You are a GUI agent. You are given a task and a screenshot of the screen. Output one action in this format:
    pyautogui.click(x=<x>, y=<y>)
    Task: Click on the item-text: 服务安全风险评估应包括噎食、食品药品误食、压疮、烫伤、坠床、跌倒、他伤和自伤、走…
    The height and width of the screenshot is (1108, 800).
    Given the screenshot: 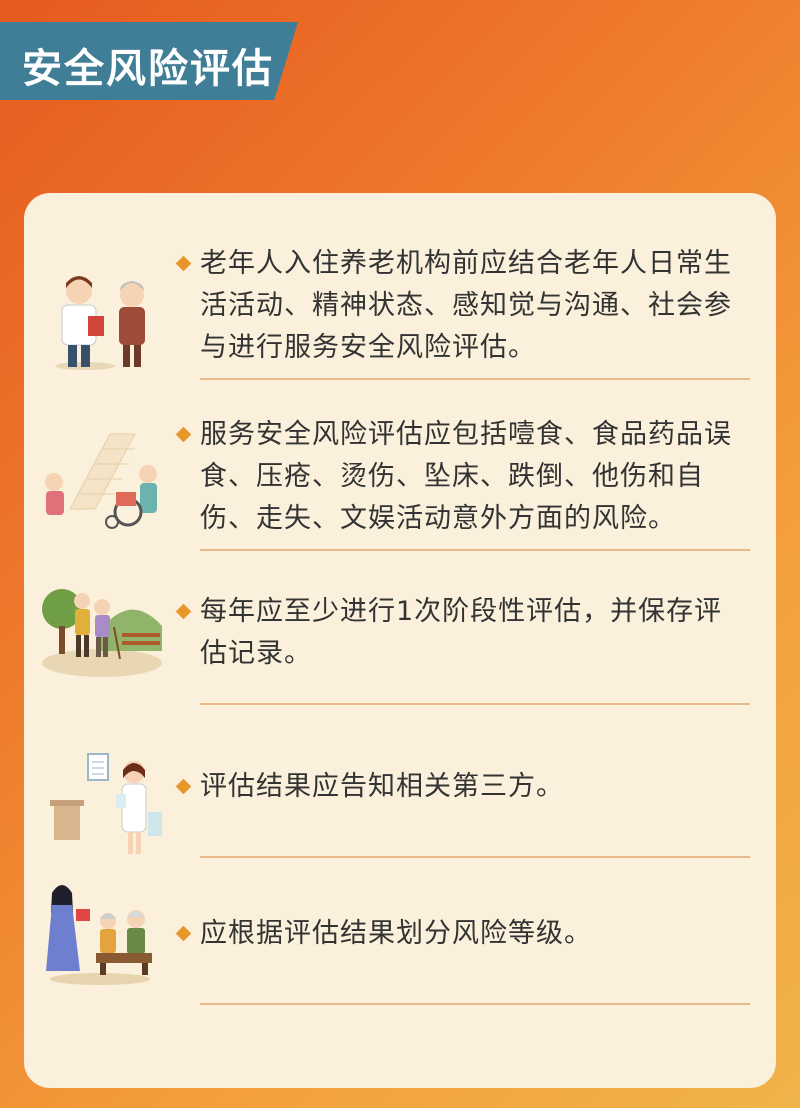 What is the action you would take?
    pyautogui.click(x=466, y=476)
    